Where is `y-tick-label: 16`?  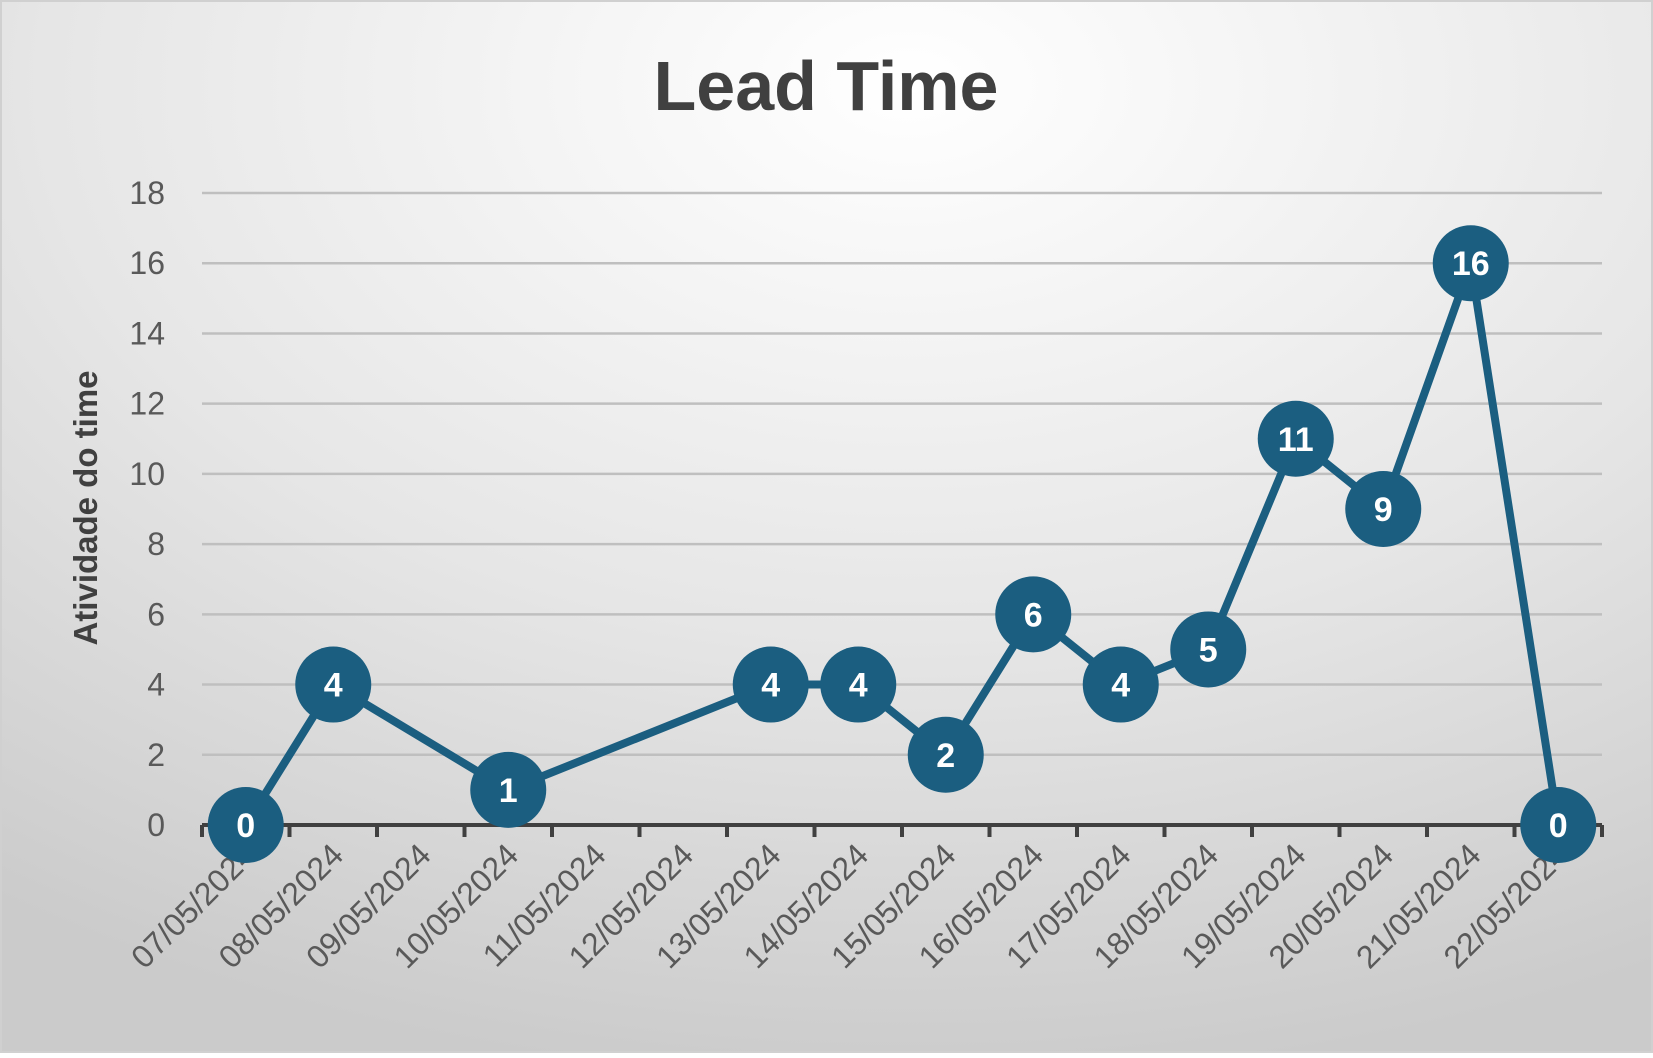 y-tick-label: 16 is located at coordinates (147, 263).